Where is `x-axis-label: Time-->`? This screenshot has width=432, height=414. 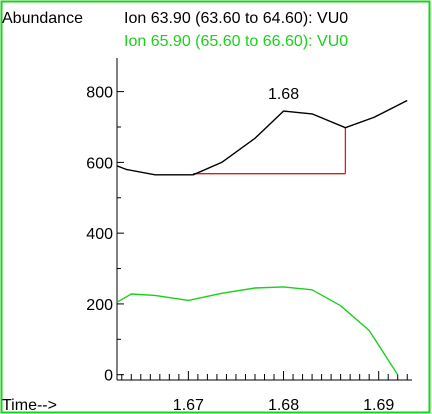
x-axis-label: Time--> is located at coordinates (29, 405).